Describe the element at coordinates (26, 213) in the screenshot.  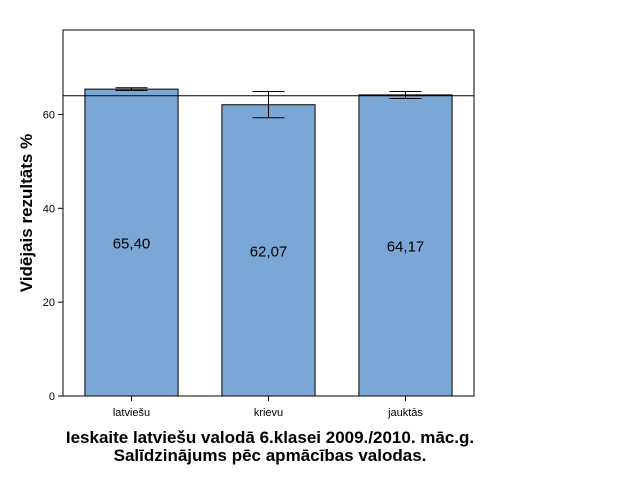
I see `y-axis-title: Vidējais rezultāts %` at that location.